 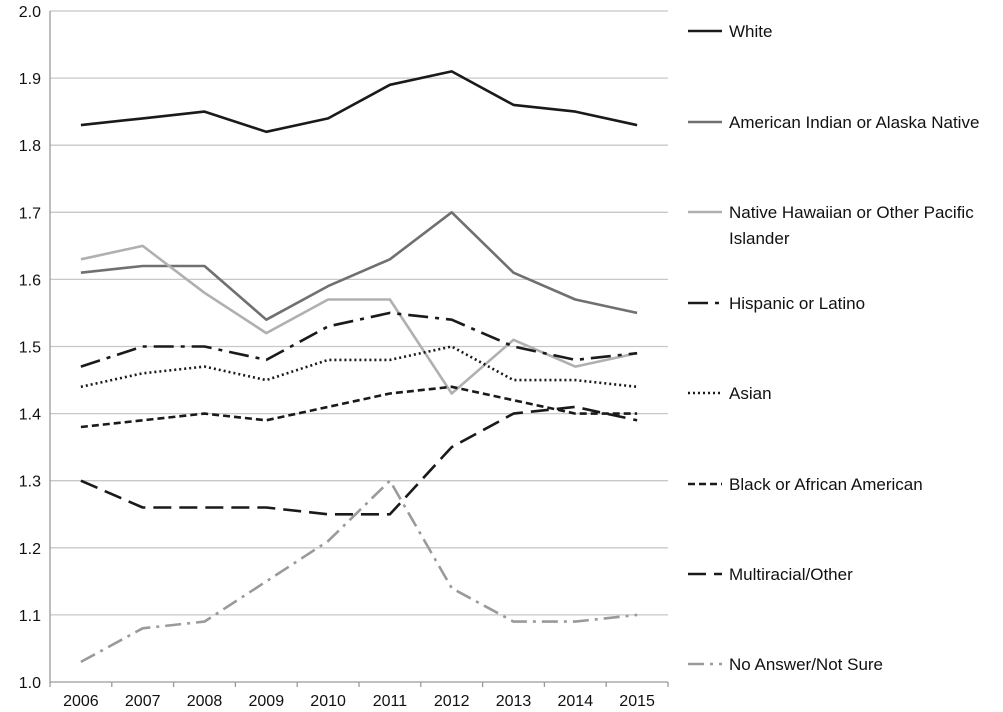 What do you see at coordinates (514, 701) in the screenshot?
I see `x-tick-label: 2013` at bounding box center [514, 701].